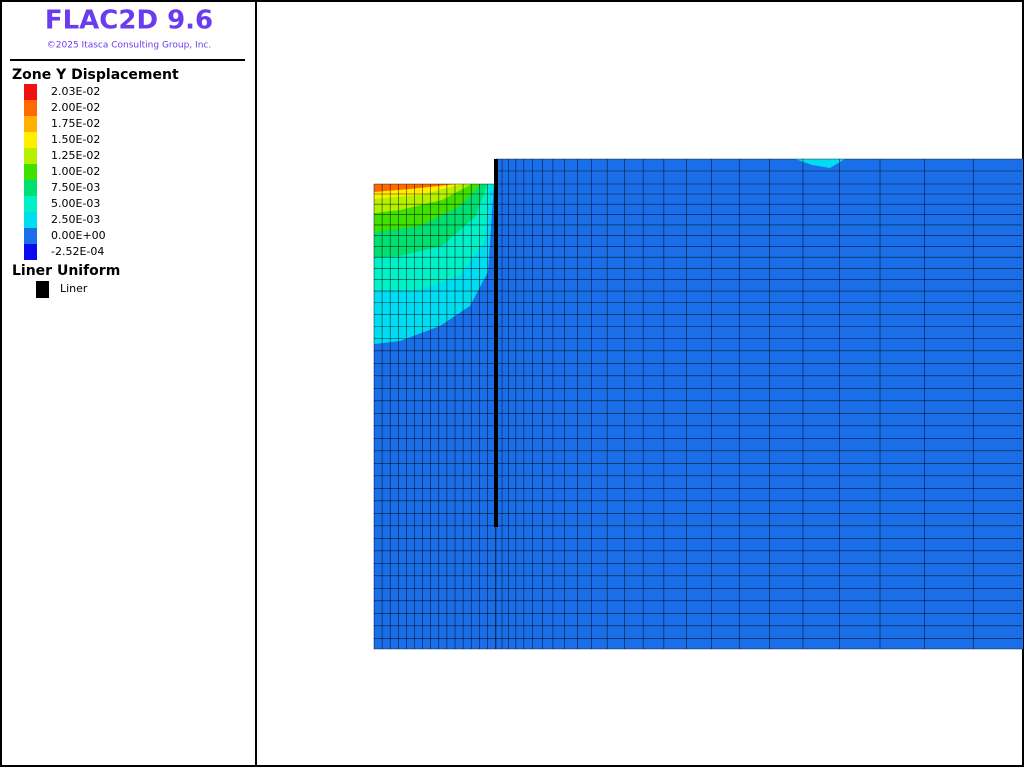  Describe the element at coordinates (75, 139) in the screenshot. I see `legend-label: 1.50E-02` at that location.